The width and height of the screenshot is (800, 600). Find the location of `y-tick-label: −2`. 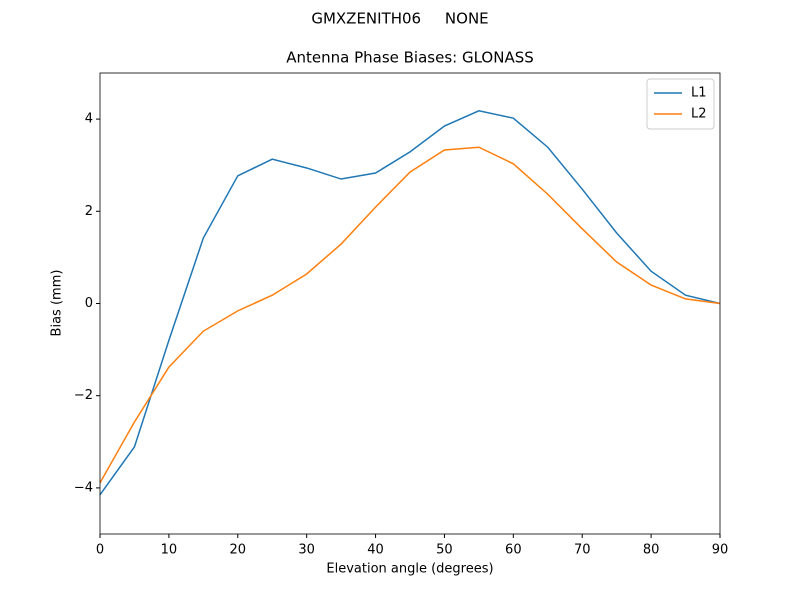

y-tick-label: −2 is located at coordinates (83, 395).